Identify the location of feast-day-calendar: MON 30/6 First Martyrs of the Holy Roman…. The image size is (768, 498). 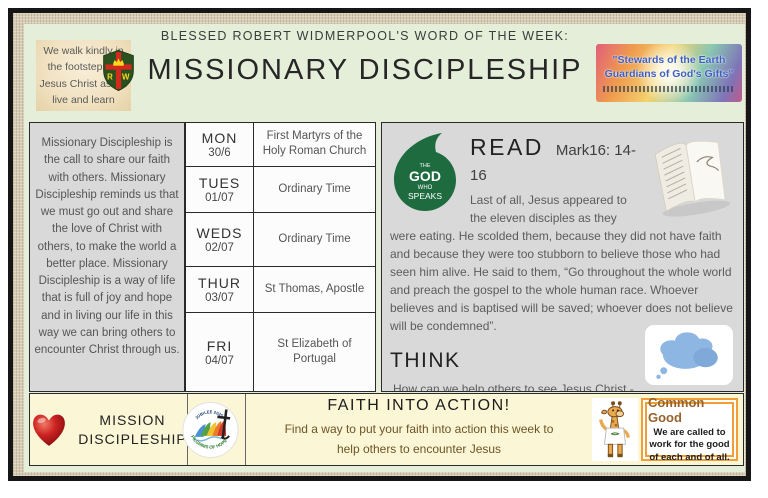
(280, 257).